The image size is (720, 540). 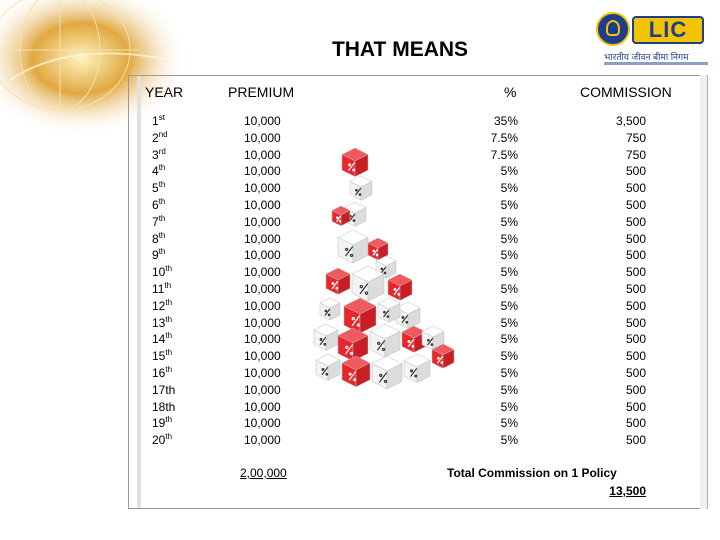 What do you see at coordinates (261, 92) in the screenshot?
I see `header-premium: PREMIUM` at bounding box center [261, 92].